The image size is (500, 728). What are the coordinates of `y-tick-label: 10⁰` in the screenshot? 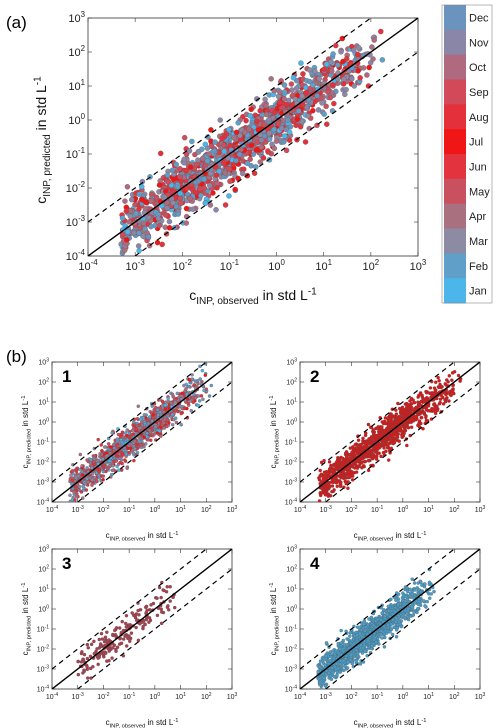 It's located at (76, 119).